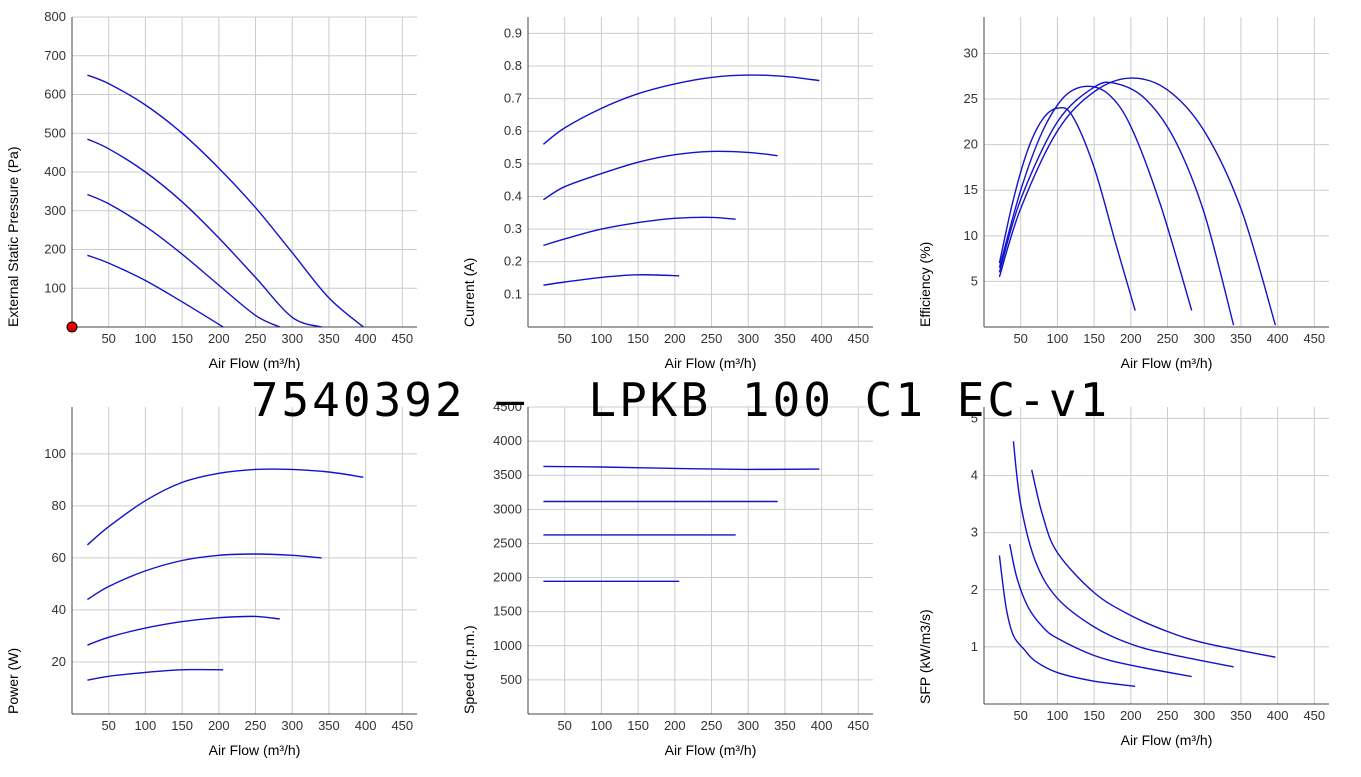 The image size is (1361, 777). I want to click on sfp-x-tick-label: 100, so click(1058, 715).